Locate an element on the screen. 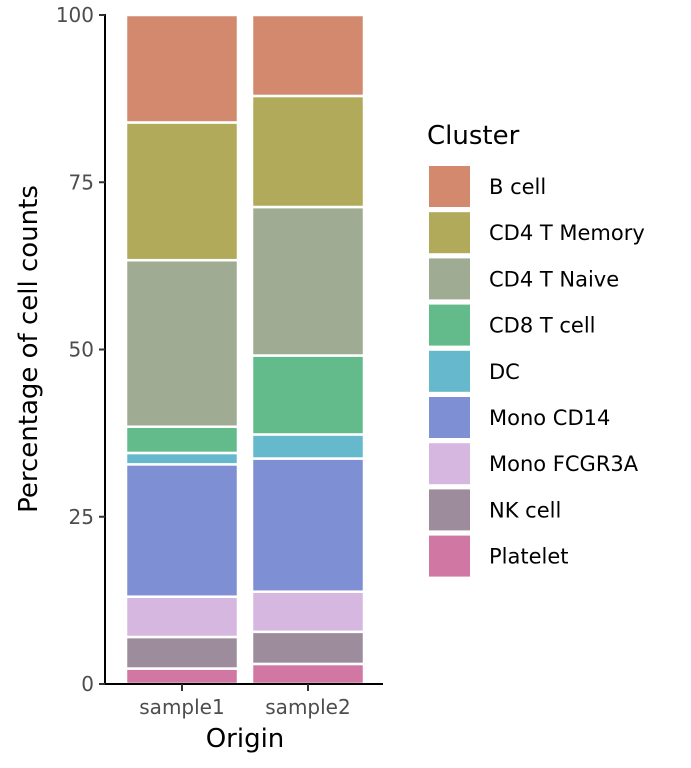  bar-segment-sample2-mono-fcgr3a is located at coordinates (308, 612).